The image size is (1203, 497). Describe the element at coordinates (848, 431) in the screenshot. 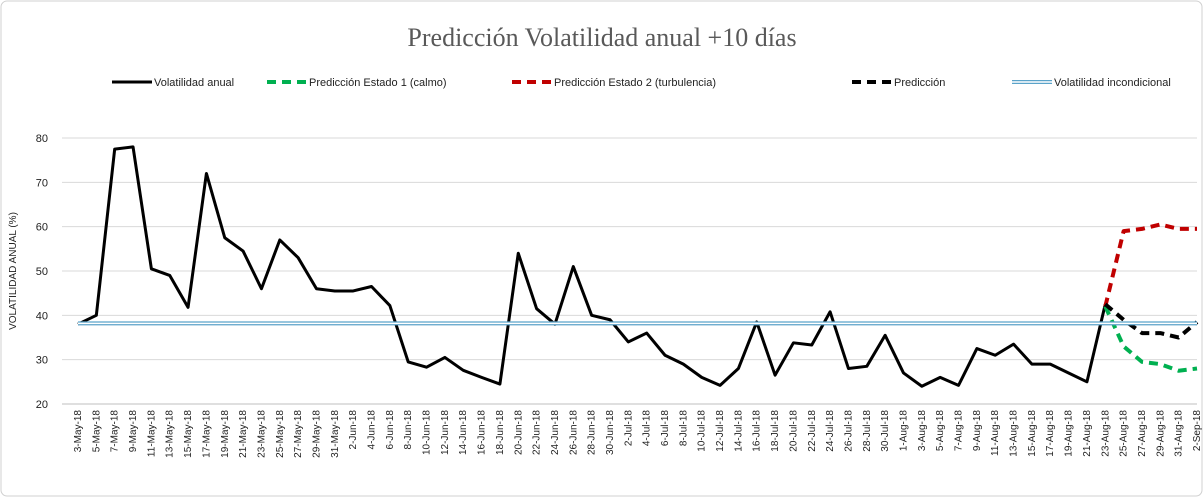

I see `x-tick-label: 26-Jul-18` at that location.